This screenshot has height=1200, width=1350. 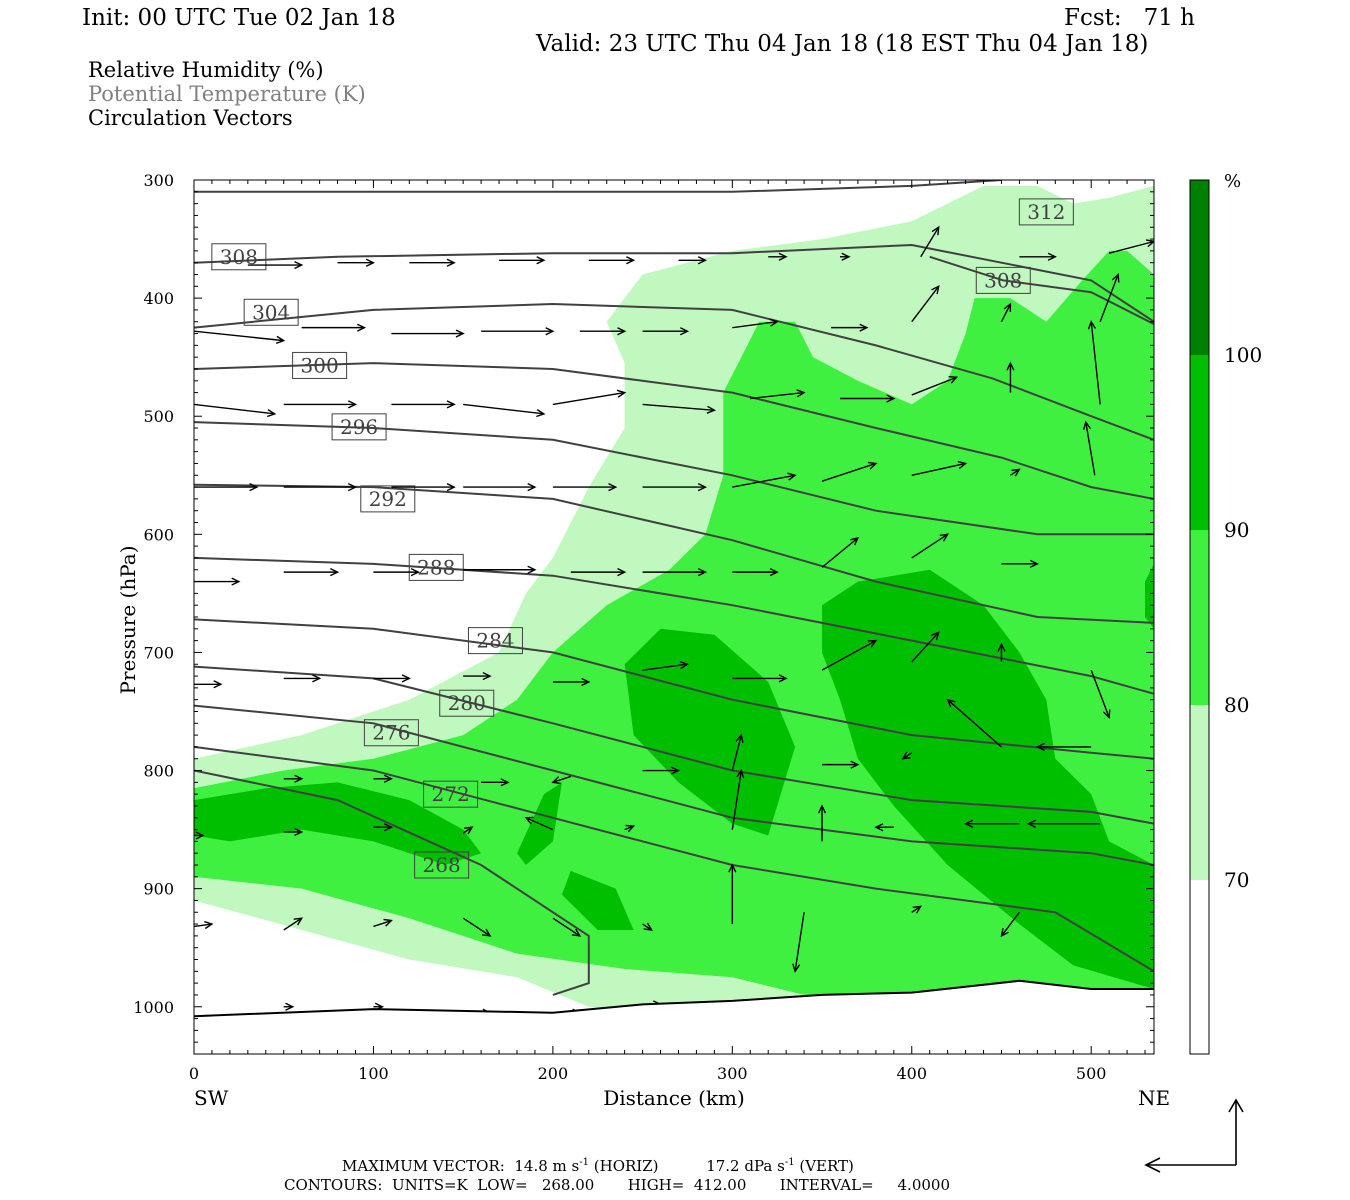 I want to click on surface-line, so click(x=674, y=998).